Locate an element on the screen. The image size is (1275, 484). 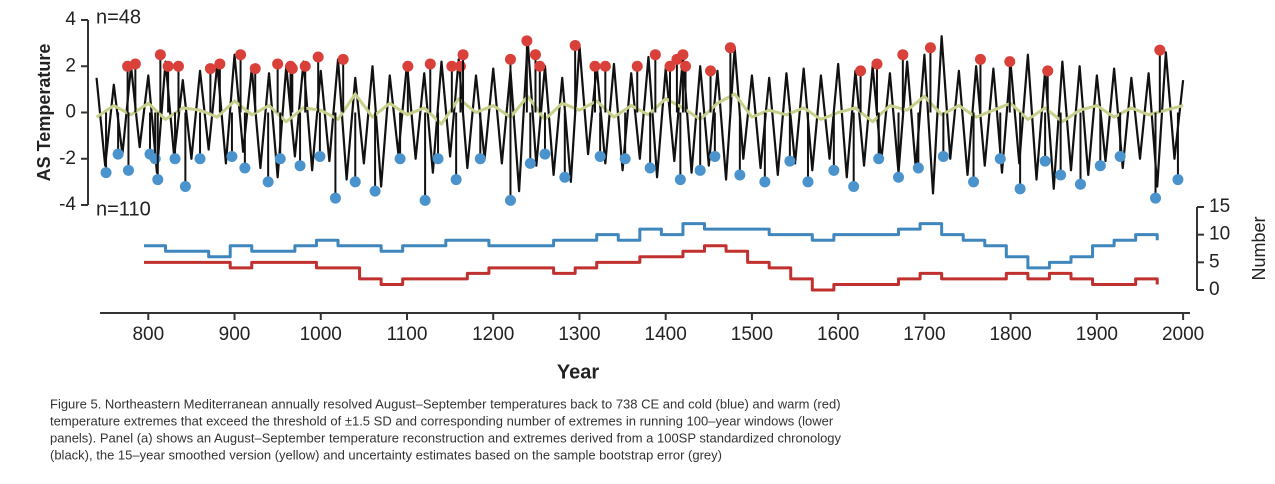
annotation: n=110 is located at coordinates (123, 209).